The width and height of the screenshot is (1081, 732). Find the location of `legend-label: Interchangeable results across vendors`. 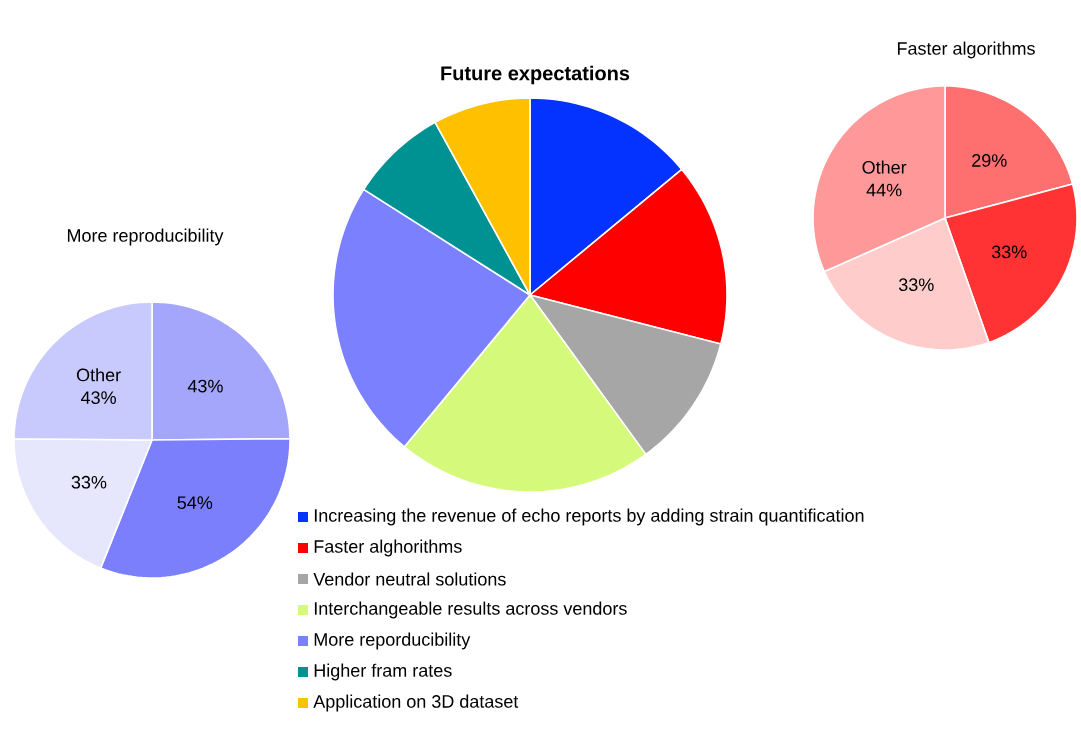

legend-label: Interchangeable results across vendors is located at coordinates (470, 610).